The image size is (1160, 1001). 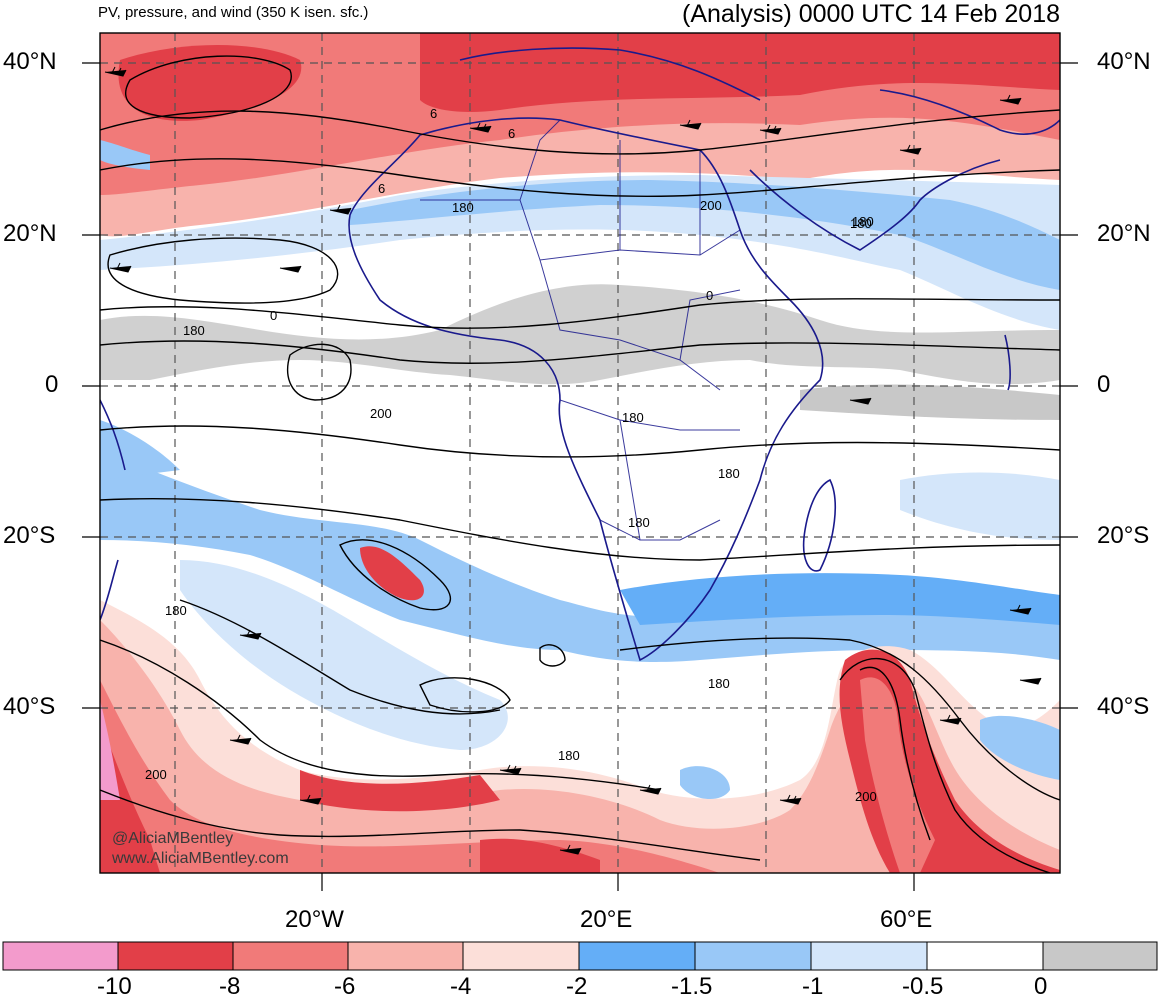 I want to click on lat-label-left: 20°N, so click(x=30, y=233).